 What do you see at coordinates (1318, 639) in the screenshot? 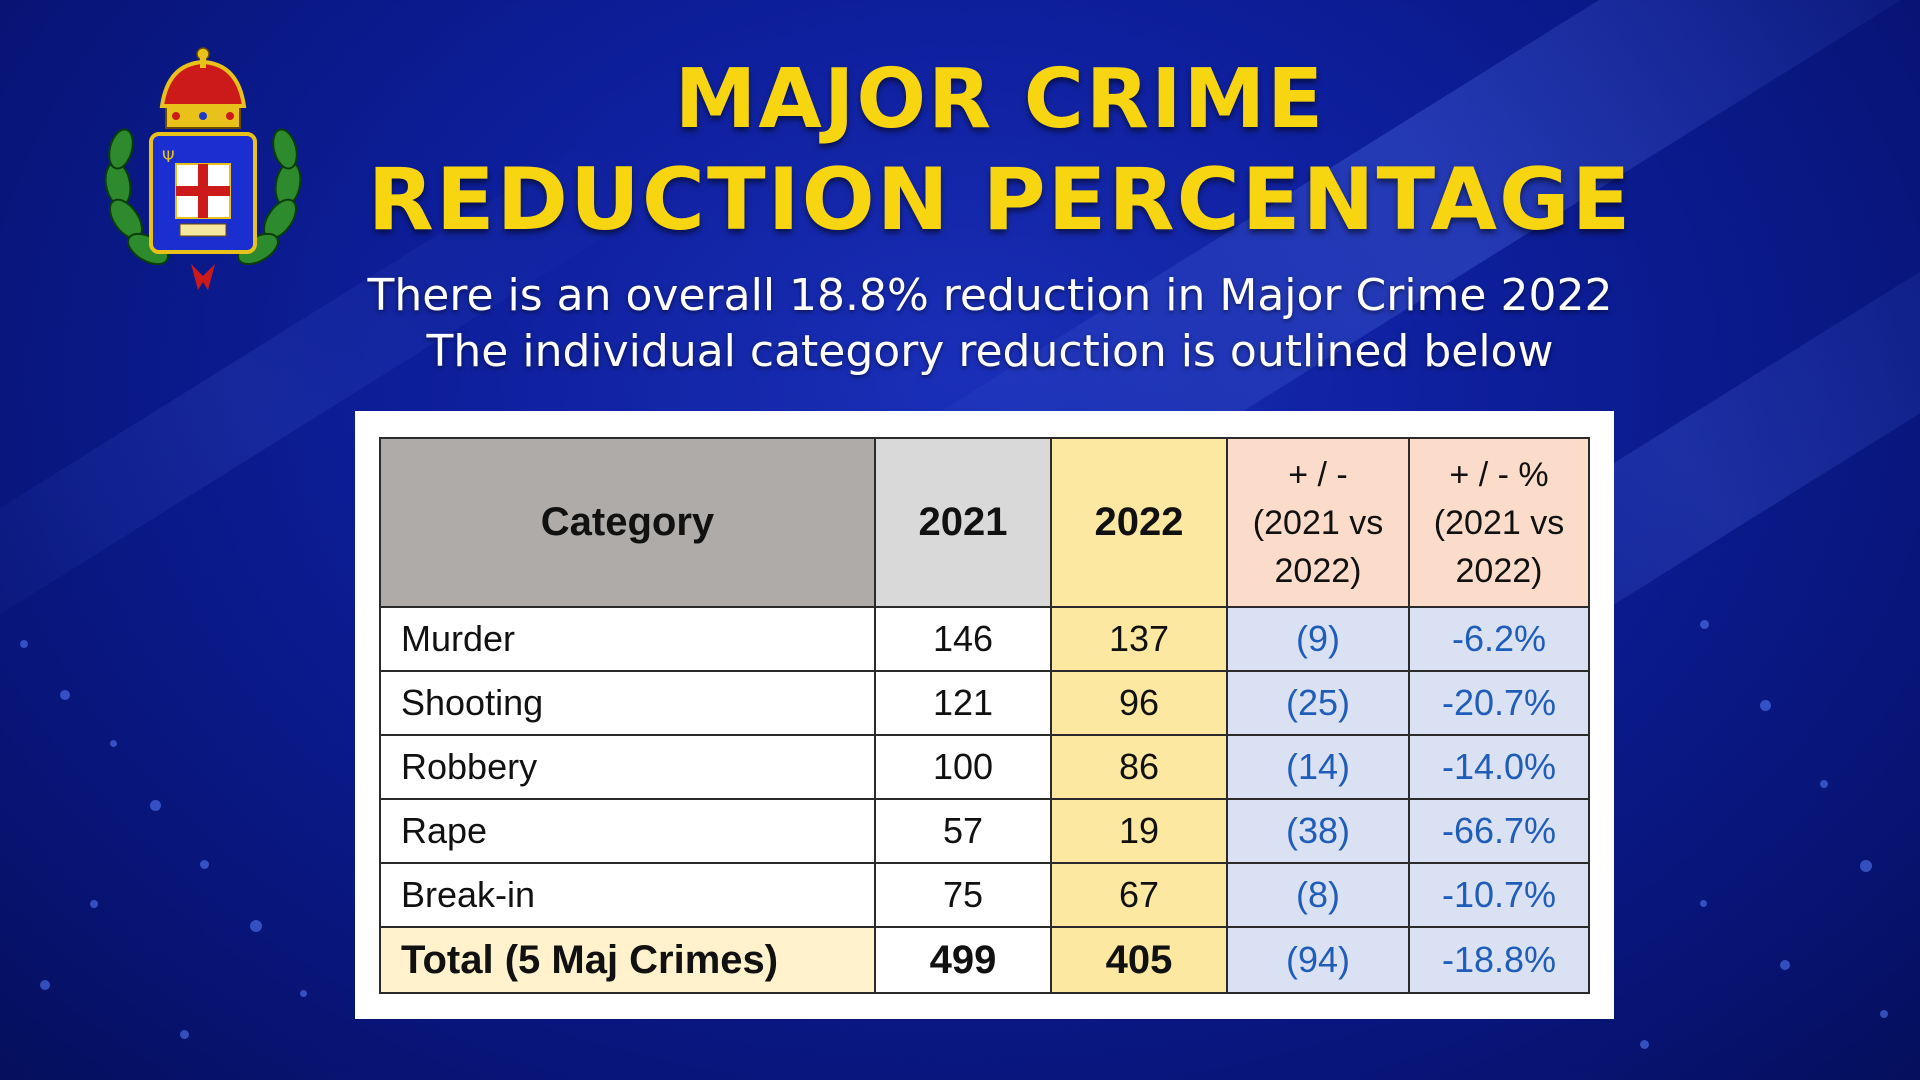
I see `cell-change: (9)` at bounding box center [1318, 639].